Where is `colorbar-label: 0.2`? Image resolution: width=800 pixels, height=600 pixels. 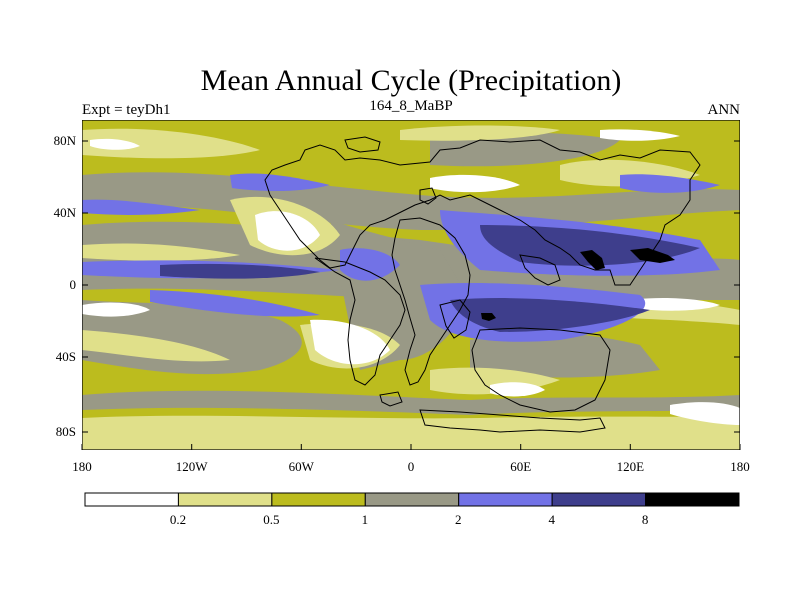
colorbar-label: 0.2 is located at coordinates (178, 519).